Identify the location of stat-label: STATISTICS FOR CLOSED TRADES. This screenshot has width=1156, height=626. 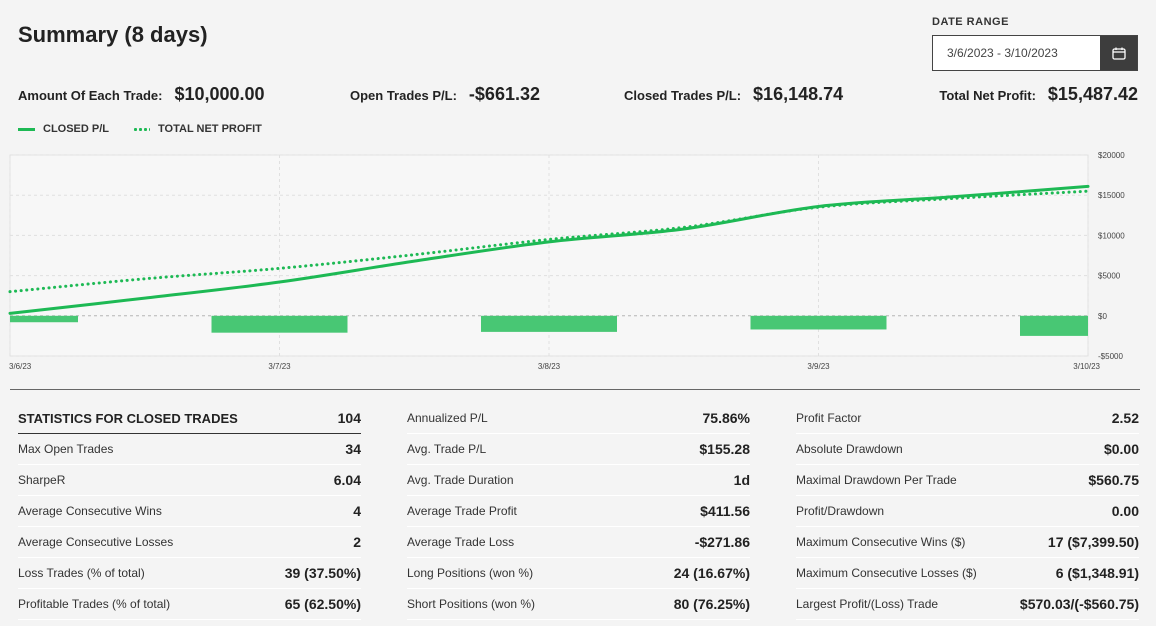
(128, 418).